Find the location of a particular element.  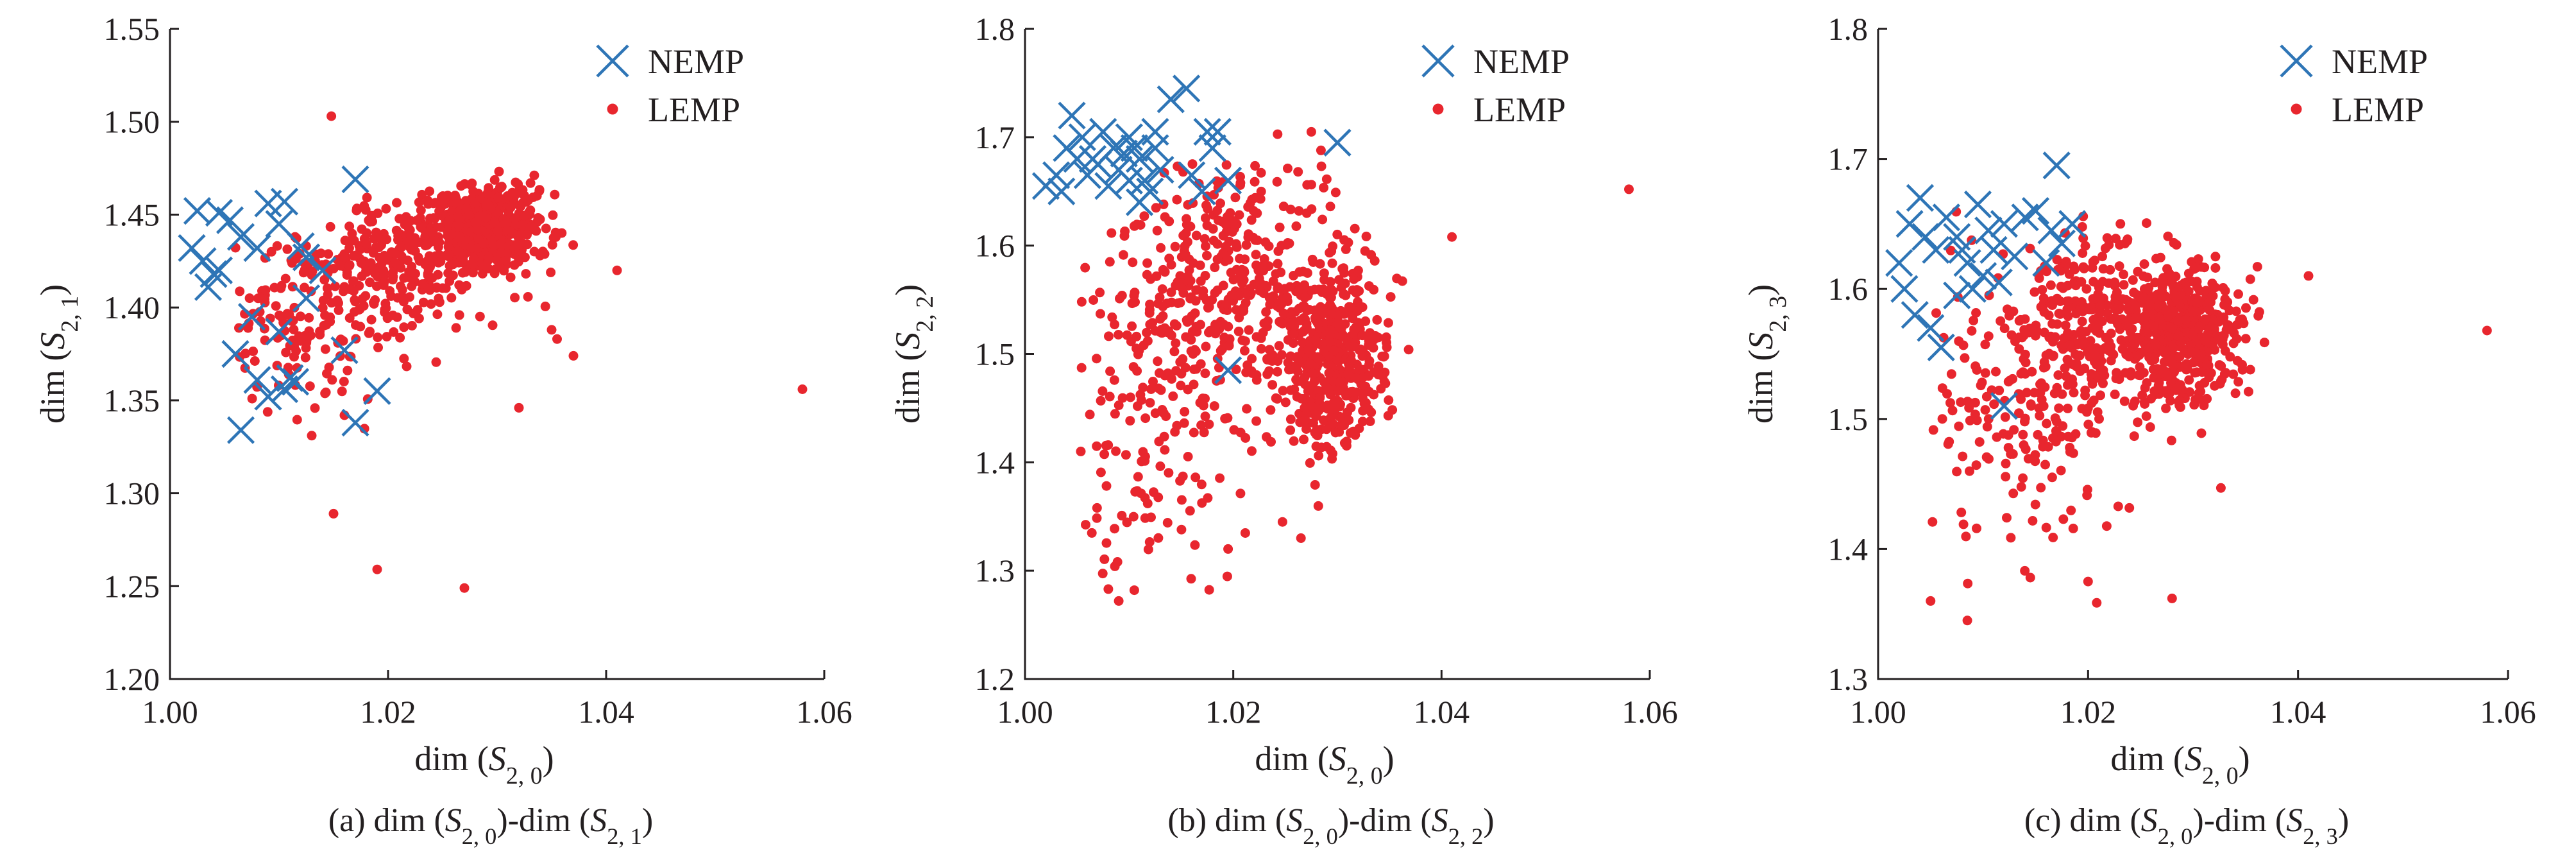

y-tick-label: 1.55 is located at coordinates (132, 29).